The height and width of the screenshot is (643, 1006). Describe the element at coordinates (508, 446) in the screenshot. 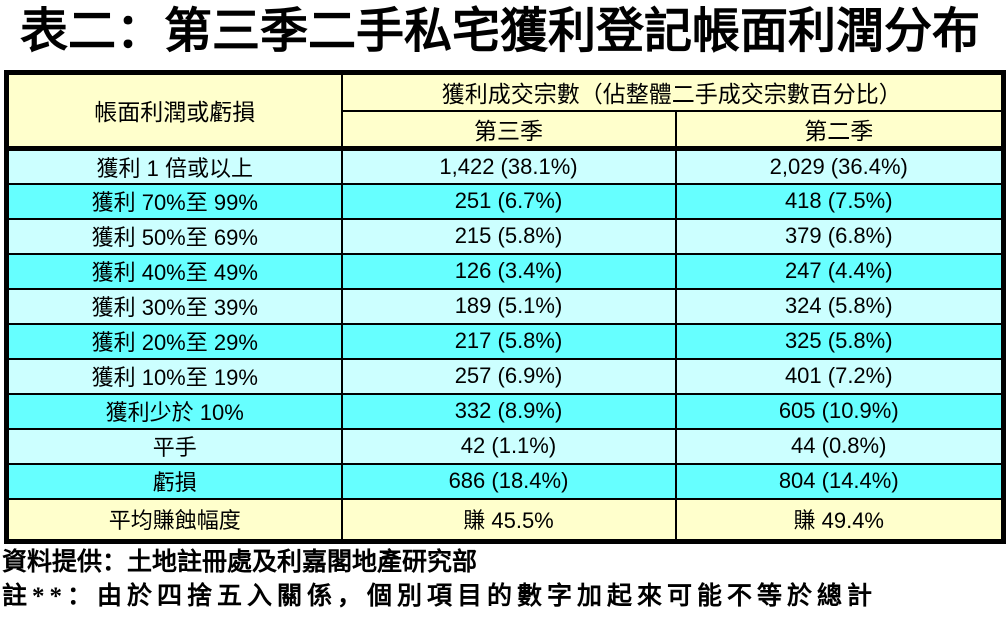

I see `q3-value: 42 (1.1%)` at that location.